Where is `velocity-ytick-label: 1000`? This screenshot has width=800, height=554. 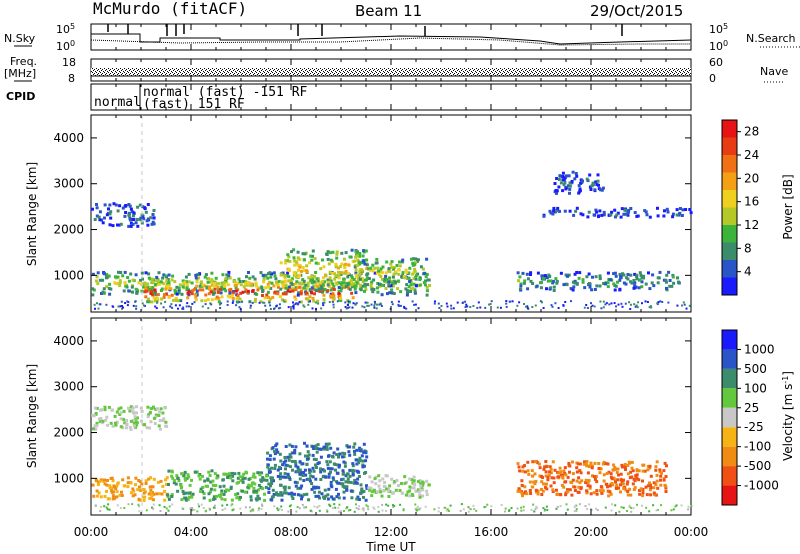 velocity-ytick-label: 1000 is located at coordinates (68, 478).